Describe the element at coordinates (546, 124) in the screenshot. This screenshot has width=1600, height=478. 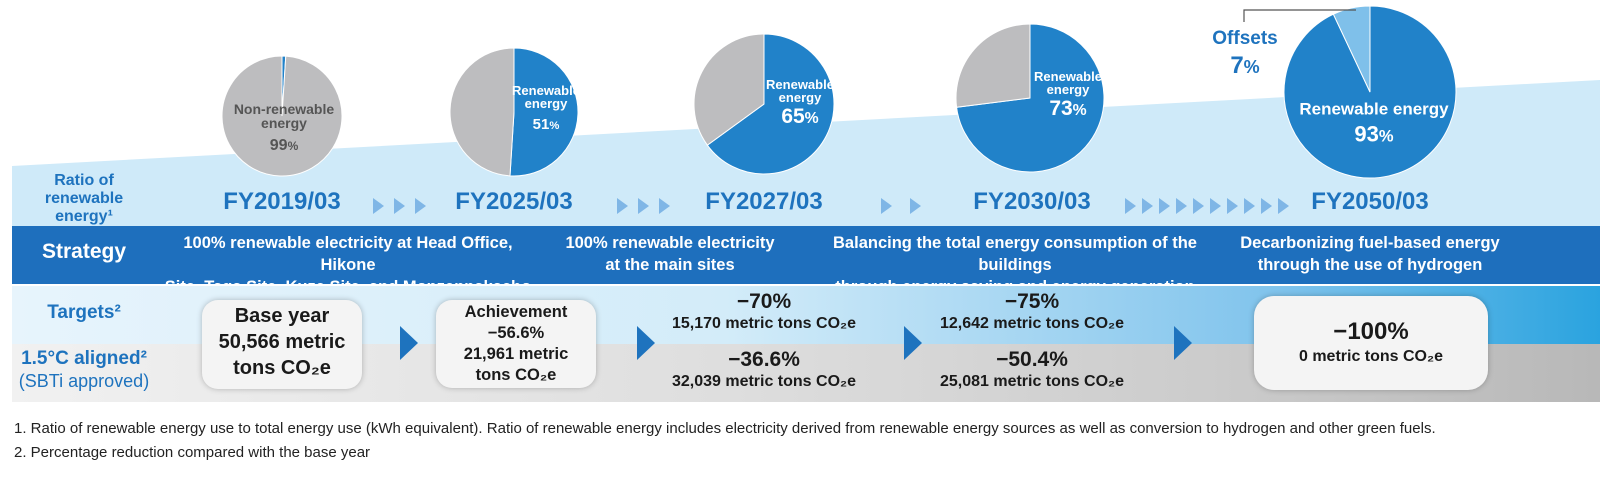
I see `pie-value-text: 51%` at that location.